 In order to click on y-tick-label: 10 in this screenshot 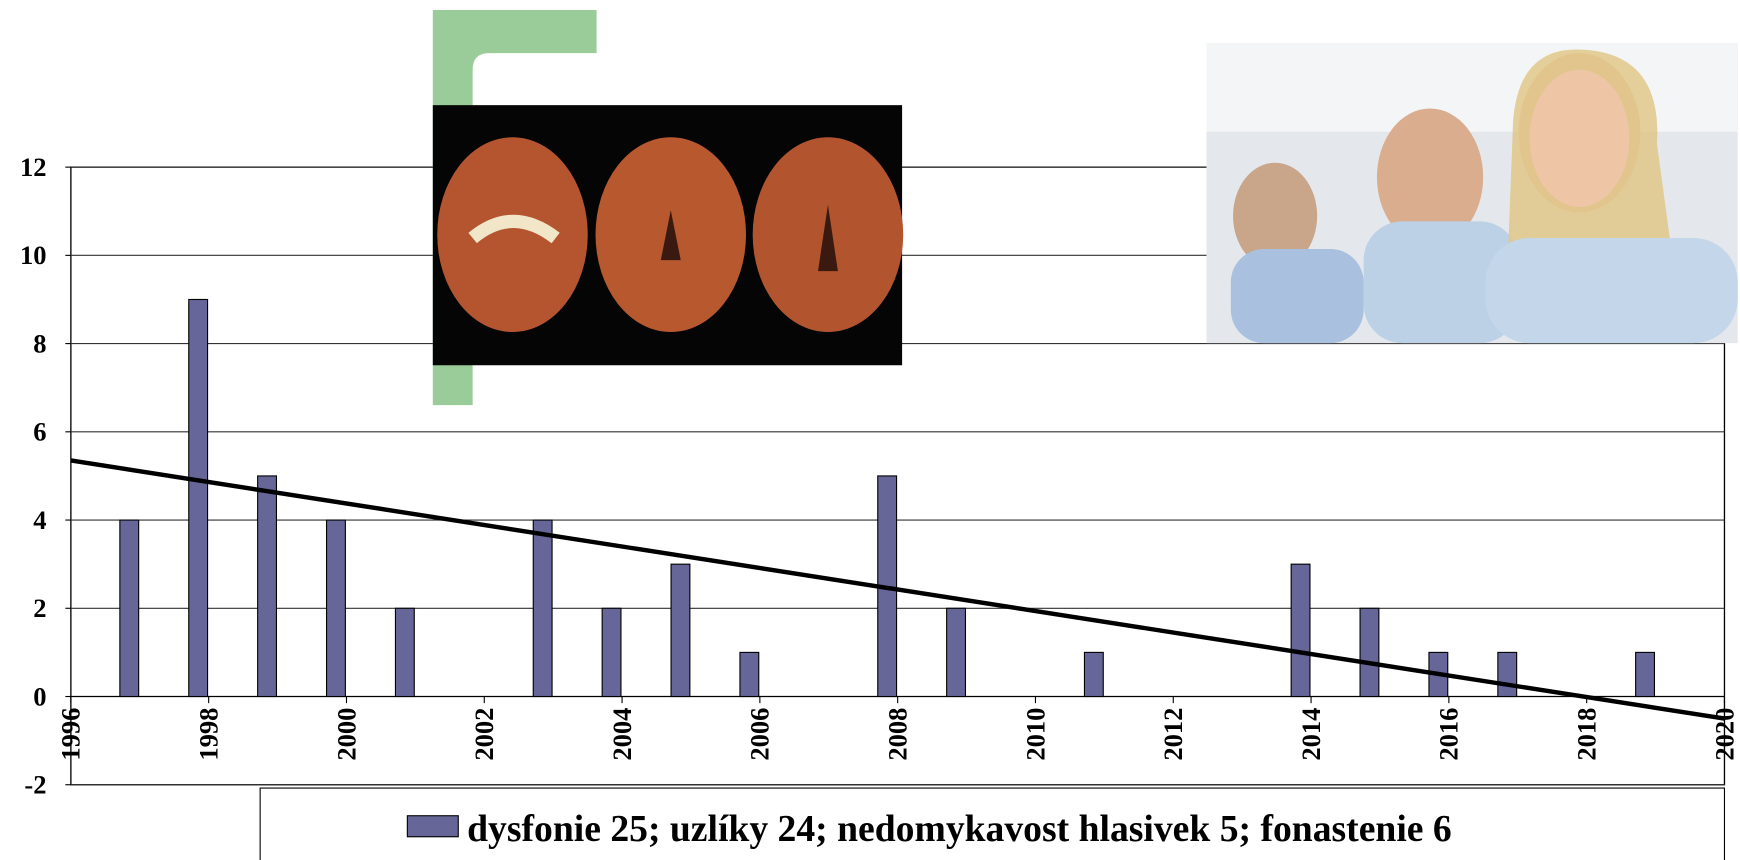, I will do `click(33, 255)`.